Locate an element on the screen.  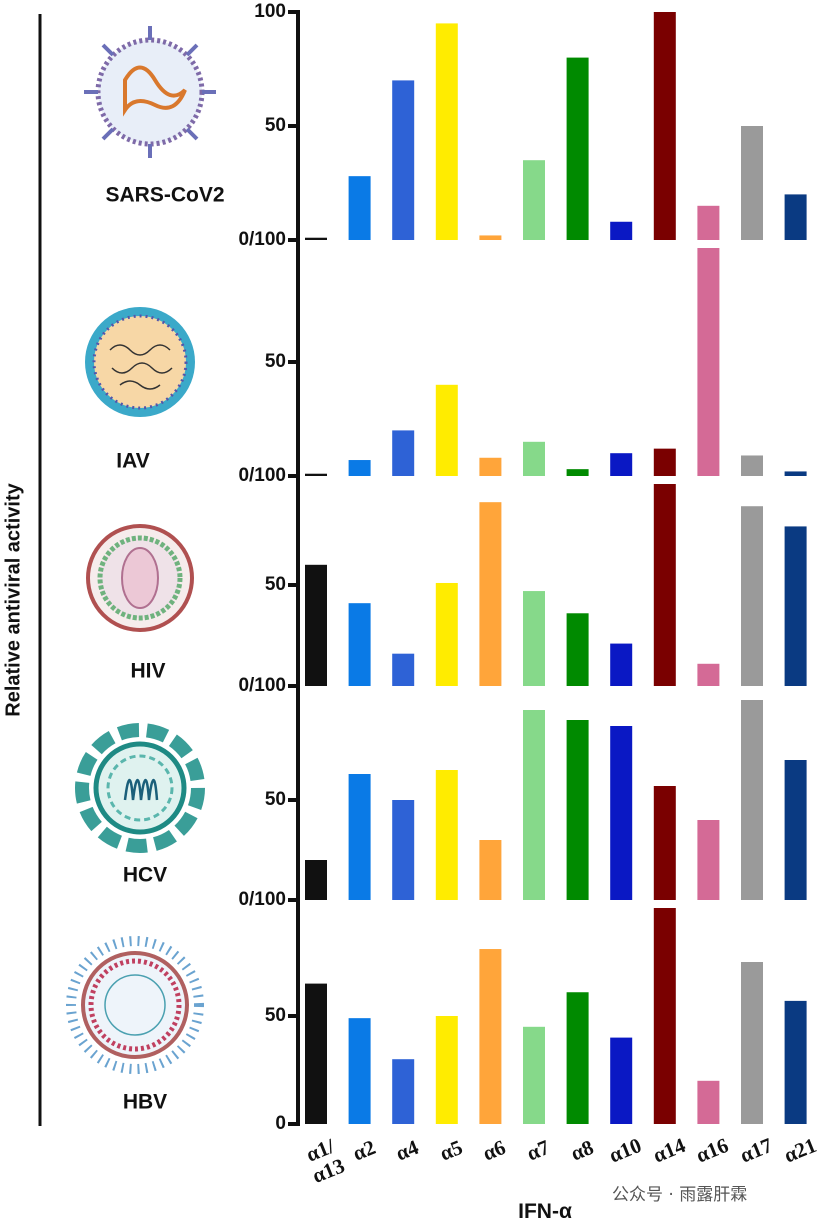
y-tick-label: 100 is located at coordinates (270, 11).